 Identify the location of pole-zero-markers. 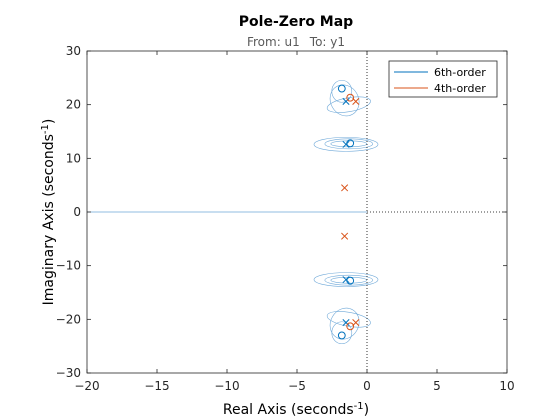
(348, 212).